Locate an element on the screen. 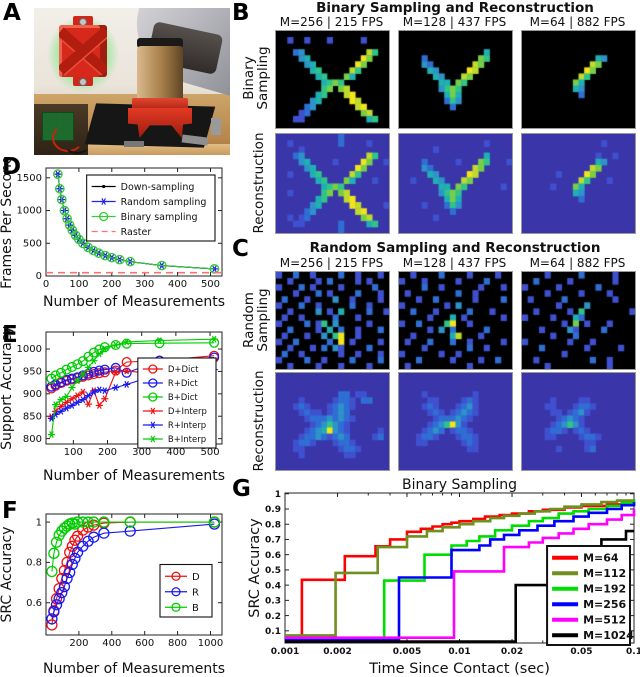 This screenshot has height=677, width=640. svg-text: Binary Sampling is located at coordinates (459, 485).